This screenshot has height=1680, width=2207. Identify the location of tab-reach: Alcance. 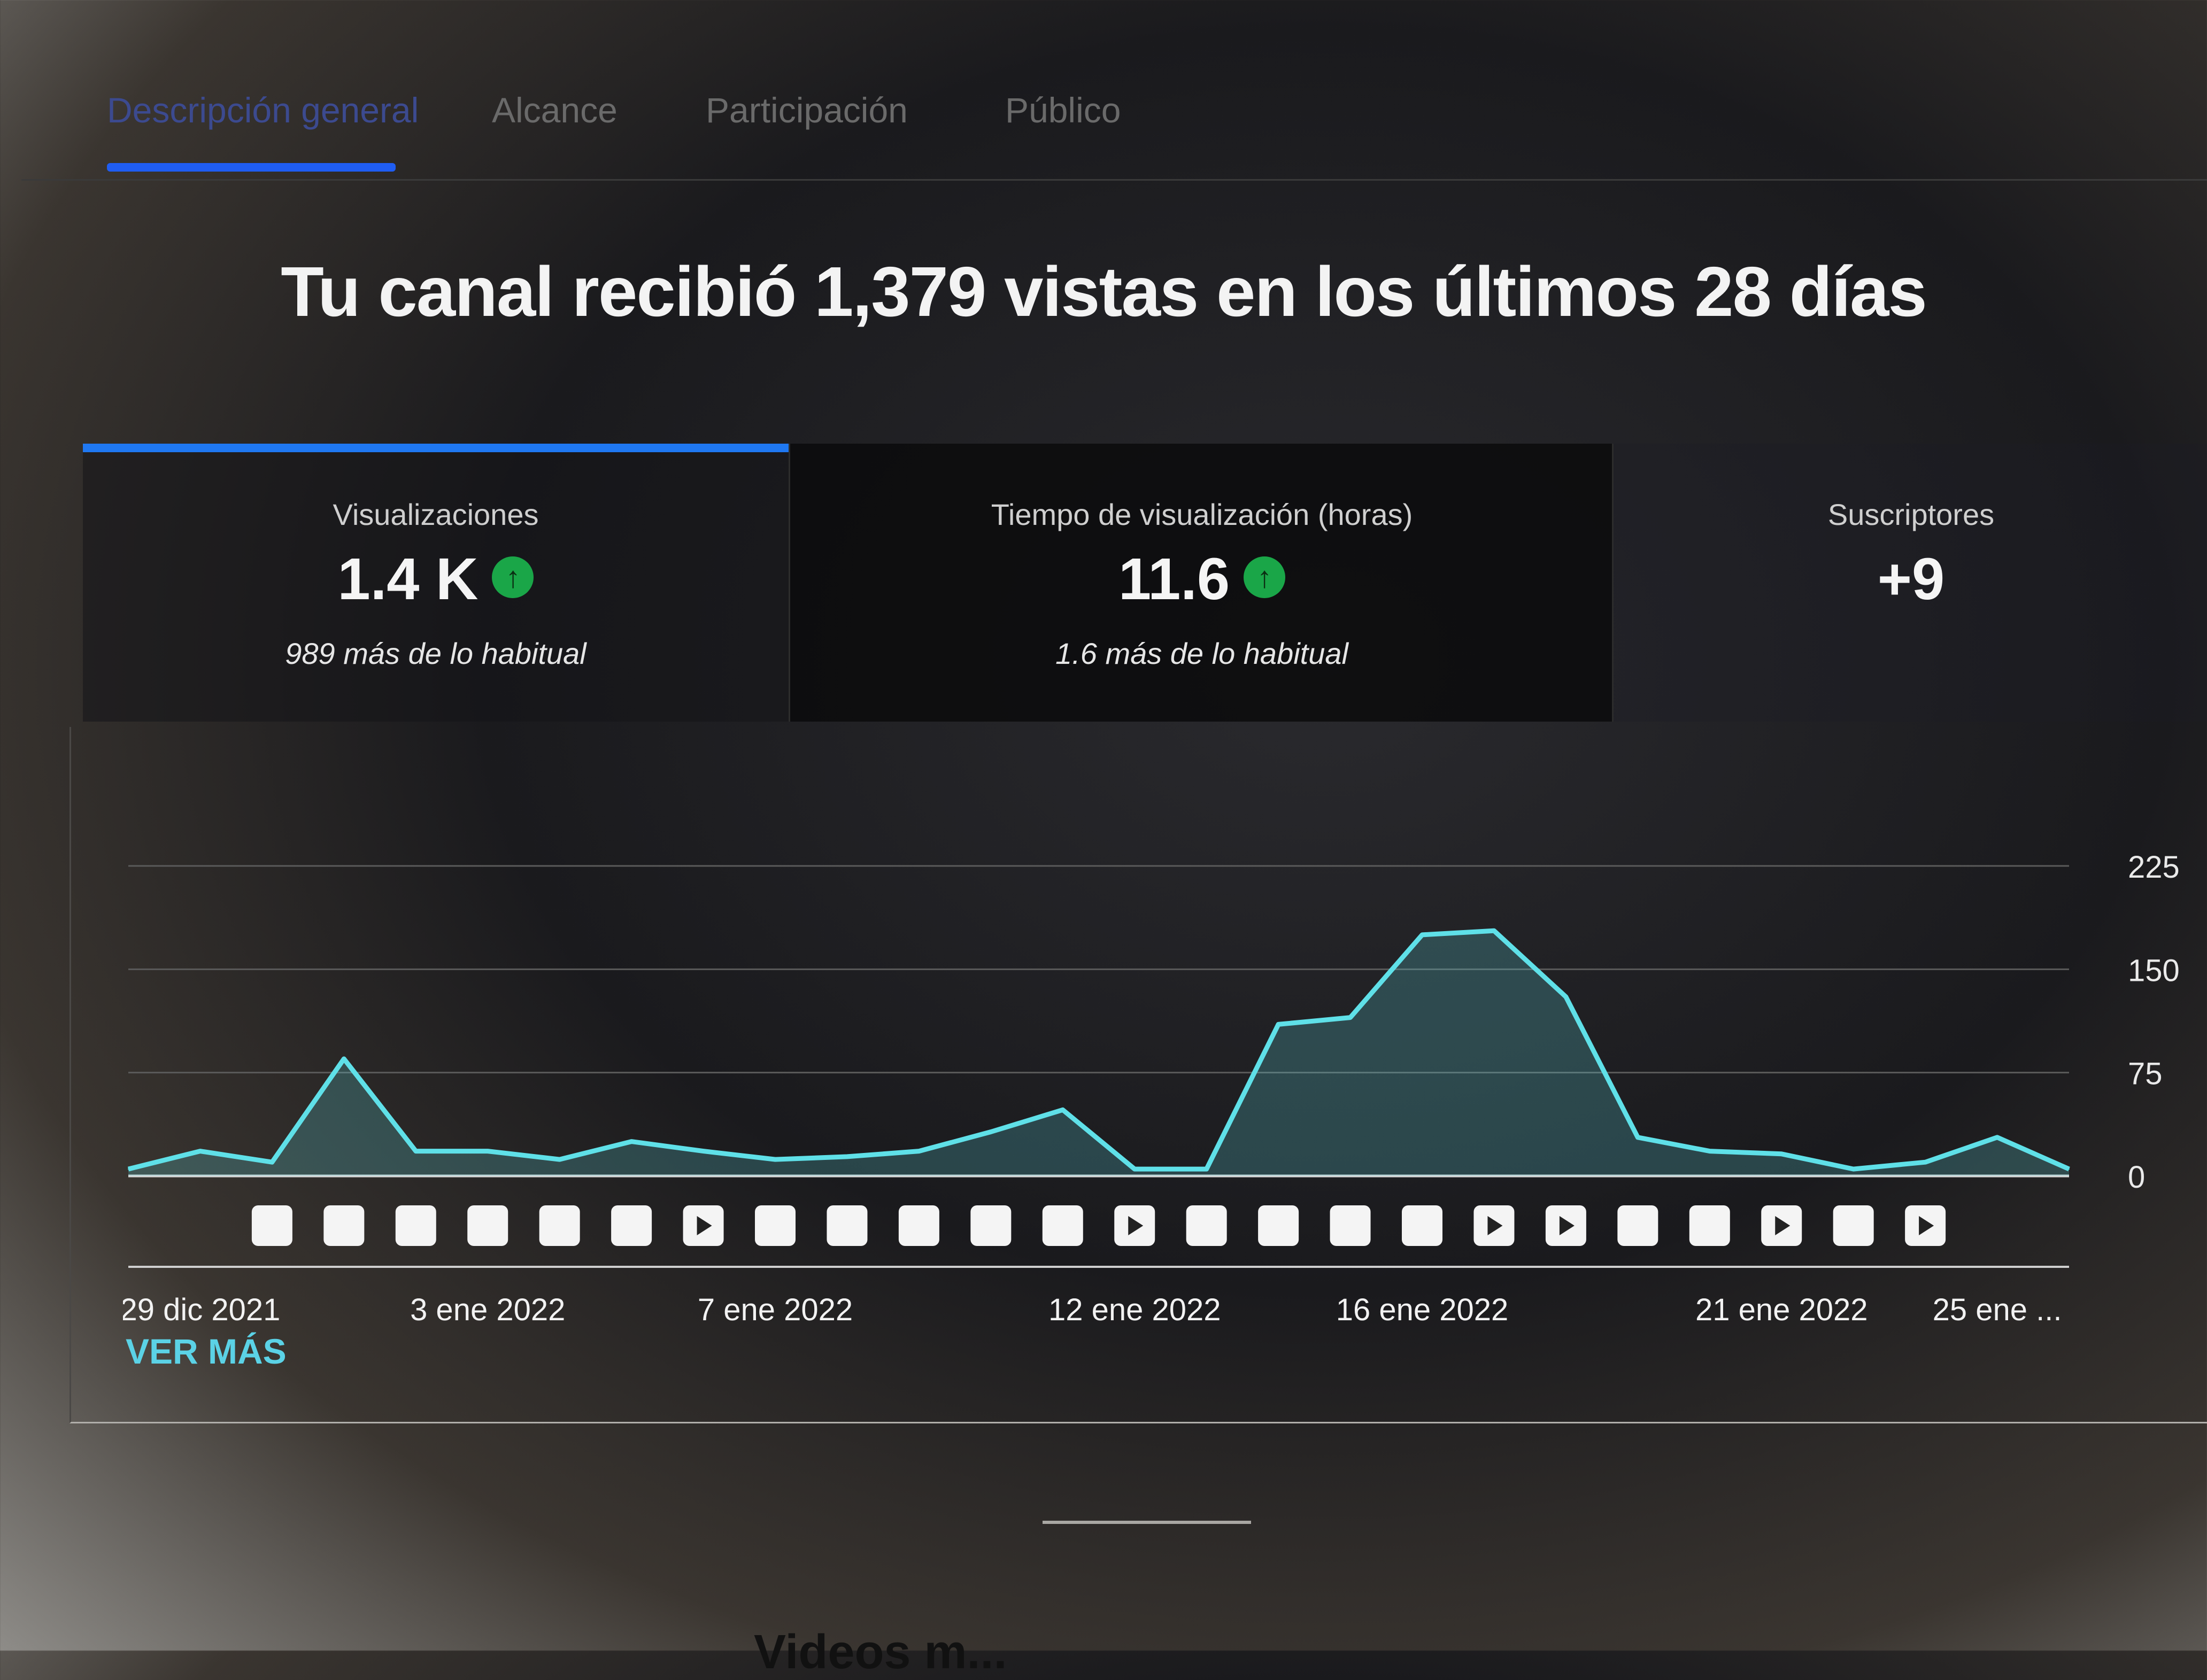
(555, 110).